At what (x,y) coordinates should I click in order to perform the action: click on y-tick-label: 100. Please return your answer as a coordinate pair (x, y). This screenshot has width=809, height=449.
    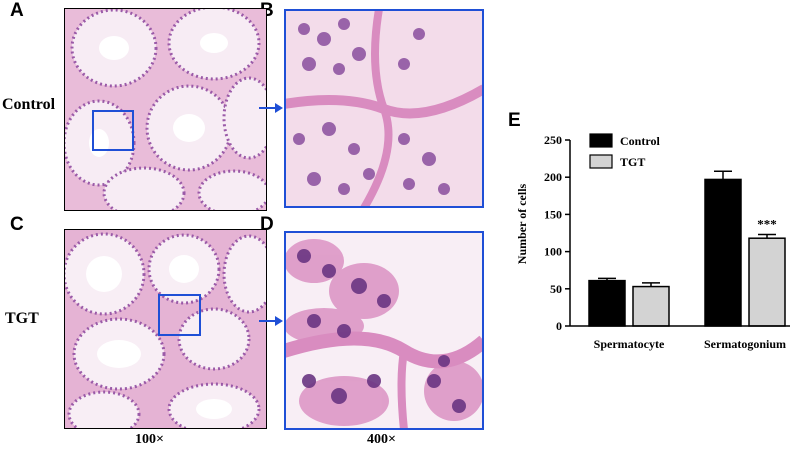
    Looking at the image, I should click on (553, 252).